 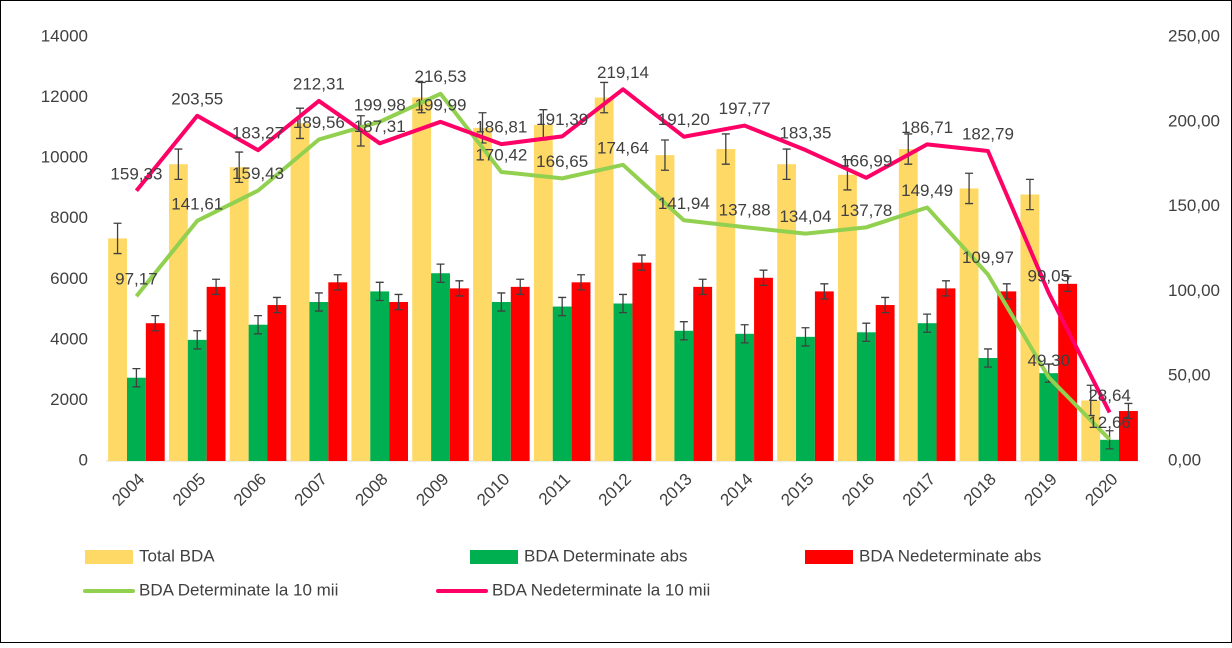 What do you see at coordinates (69, 399) in the screenshot?
I see `y-tick-label: 2000` at bounding box center [69, 399].